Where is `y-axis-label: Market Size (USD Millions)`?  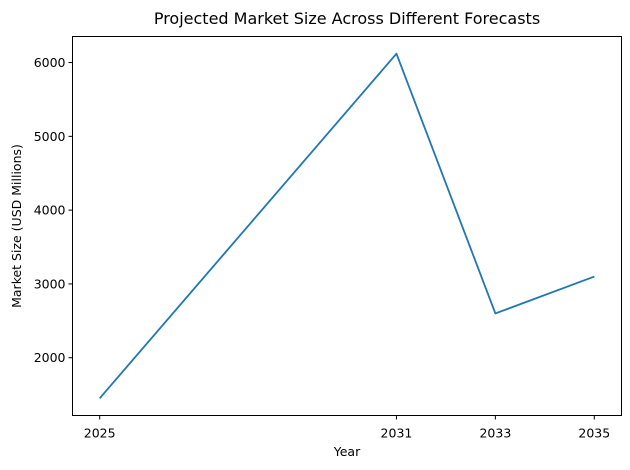
y-axis-label: Market Size (USD Millions) is located at coordinates (16, 226).